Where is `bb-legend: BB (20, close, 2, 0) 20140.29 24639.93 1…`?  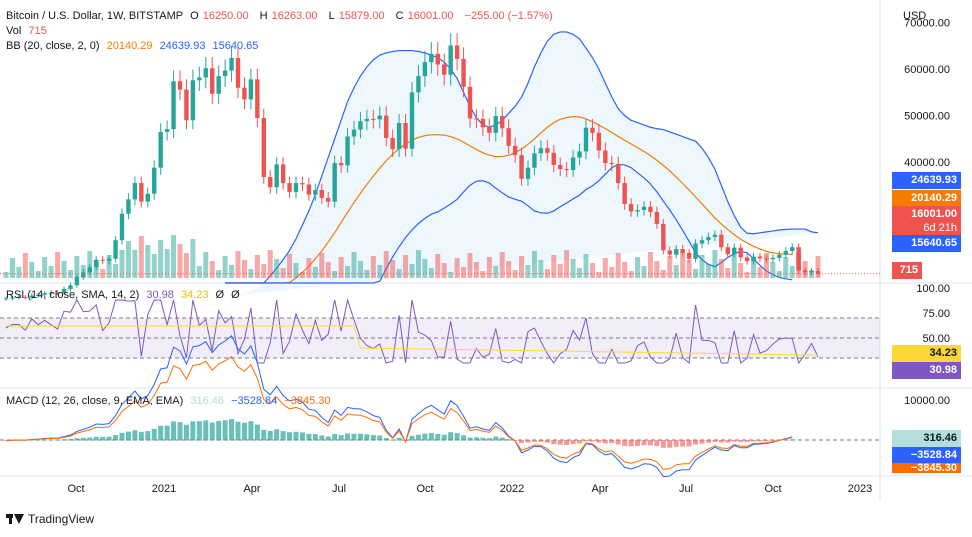
bb-legend: BB (20, close, 2, 0) 20140.29 24639.93 1… is located at coordinates (134, 46).